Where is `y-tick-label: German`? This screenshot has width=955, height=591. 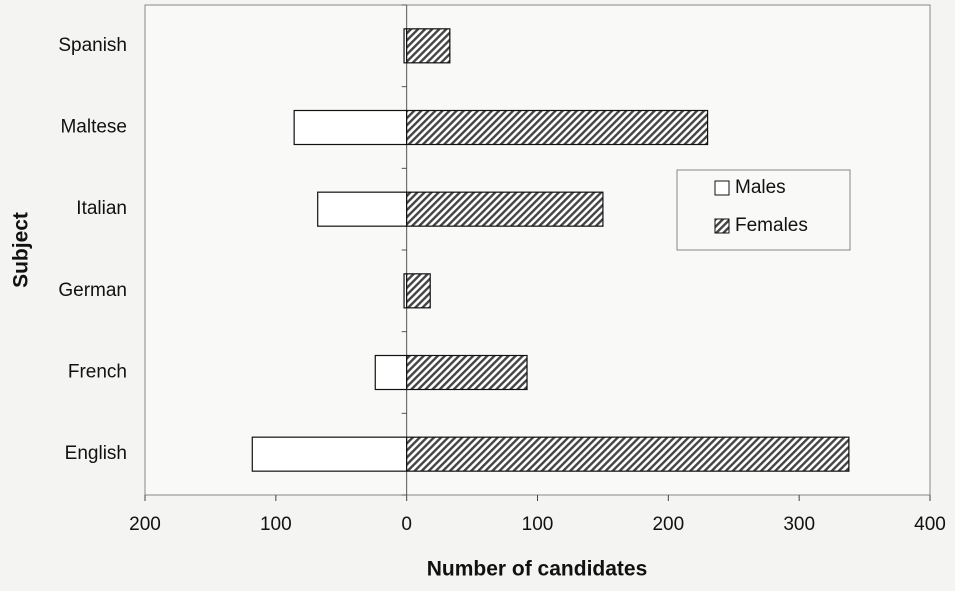
y-tick-label: German is located at coordinates (92, 290).